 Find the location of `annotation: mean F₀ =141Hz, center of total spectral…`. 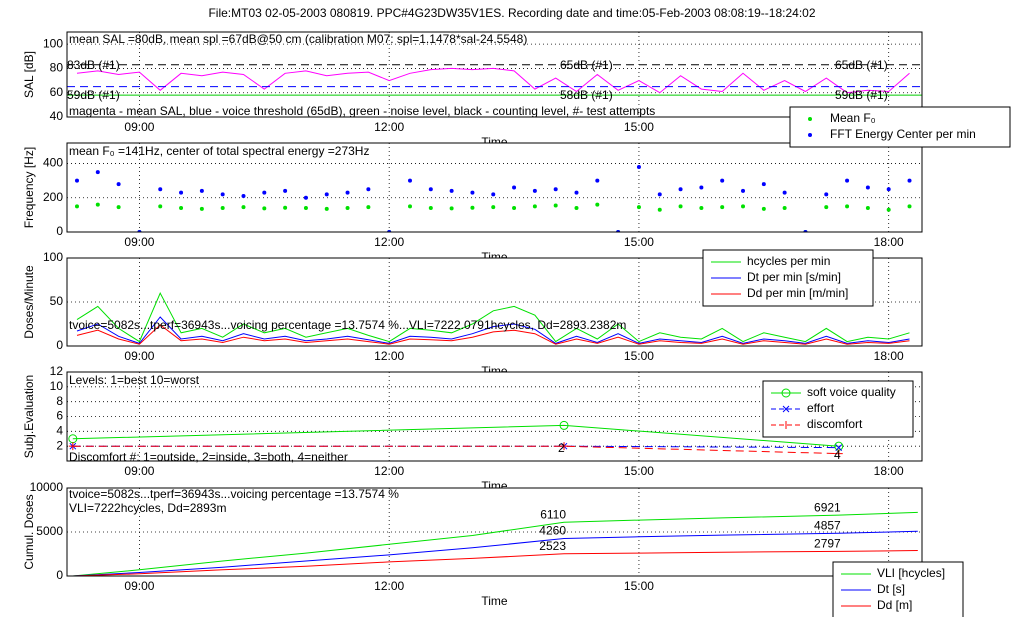

annotation: mean F₀ =141Hz, center of total spectral… is located at coordinates (219, 151).